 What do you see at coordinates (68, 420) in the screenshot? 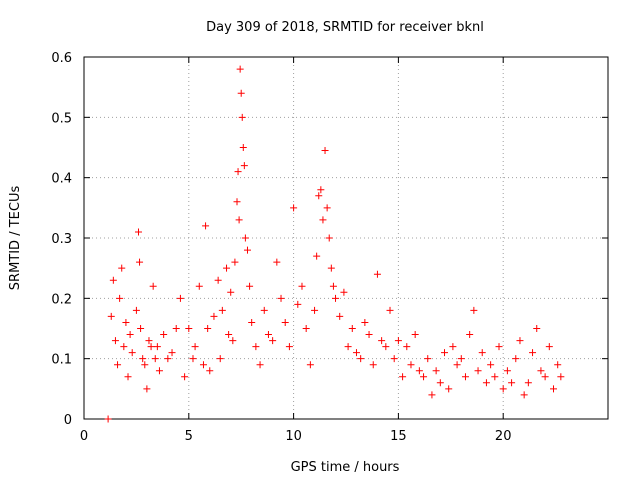
I see `y-tick-label: 0` at bounding box center [68, 420].